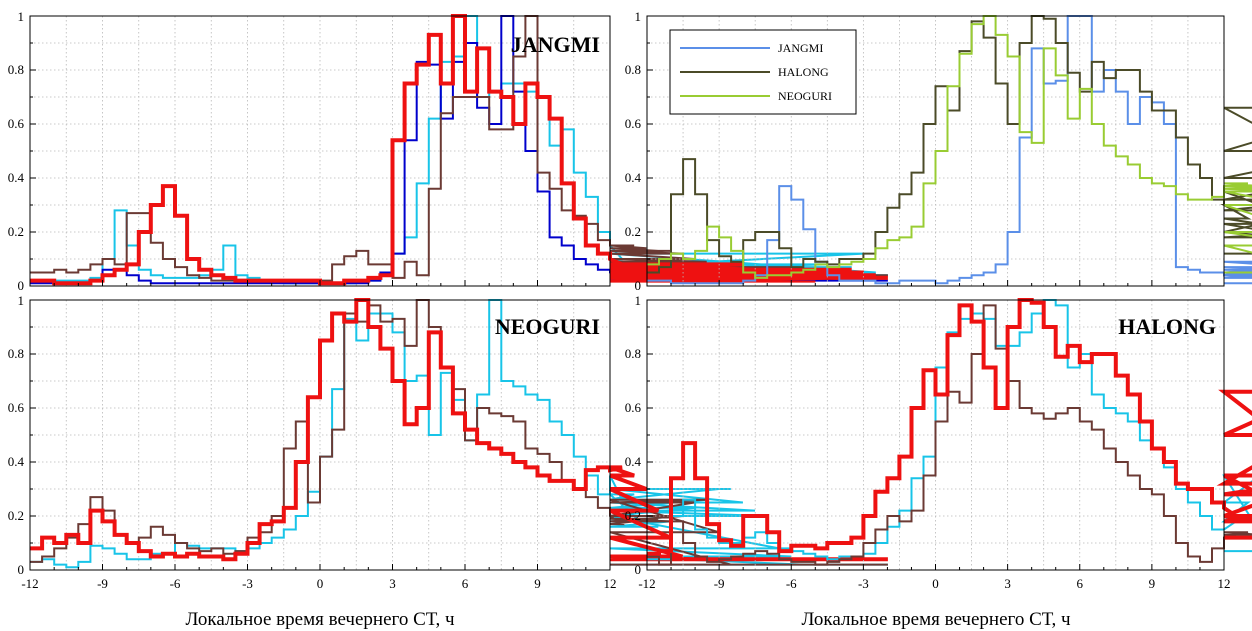 This screenshot has height=631, width=1252. I want to click on legend-label: NEOGURI, so click(805, 96).